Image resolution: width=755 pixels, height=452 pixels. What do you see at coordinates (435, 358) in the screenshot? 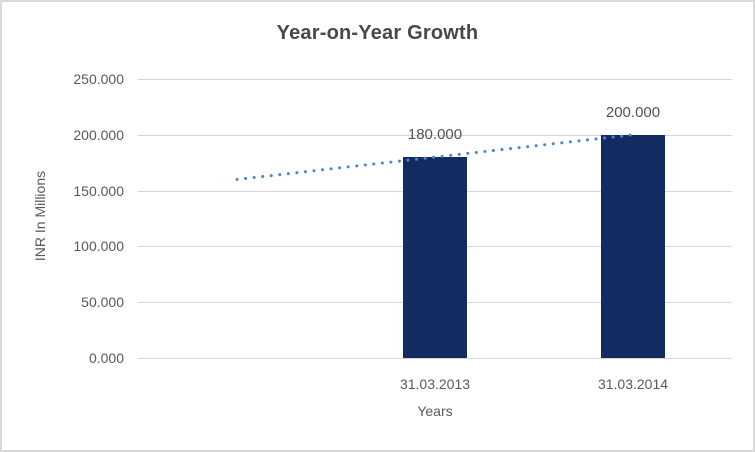
I see `x-axis-line` at bounding box center [435, 358].